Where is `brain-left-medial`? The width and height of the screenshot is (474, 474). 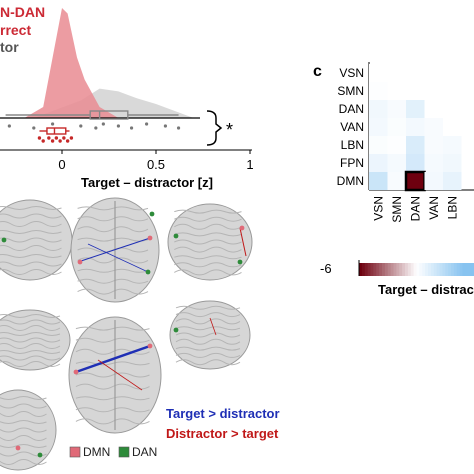 brain-left-medial is located at coordinates (35, 340).